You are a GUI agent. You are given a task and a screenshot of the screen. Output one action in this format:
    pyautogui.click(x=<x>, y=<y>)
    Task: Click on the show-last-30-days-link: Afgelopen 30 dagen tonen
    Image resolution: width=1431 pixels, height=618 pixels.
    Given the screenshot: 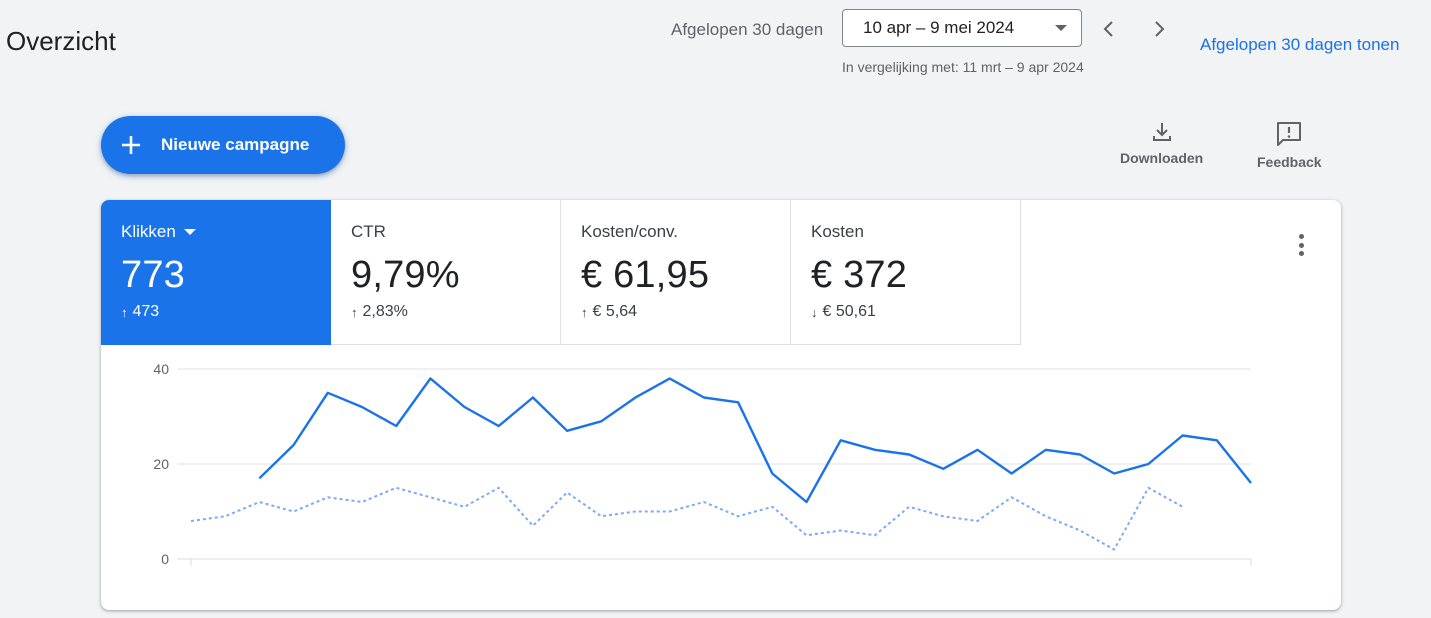 What is the action you would take?
    pyautogui.click(x=1300, y=44)
    